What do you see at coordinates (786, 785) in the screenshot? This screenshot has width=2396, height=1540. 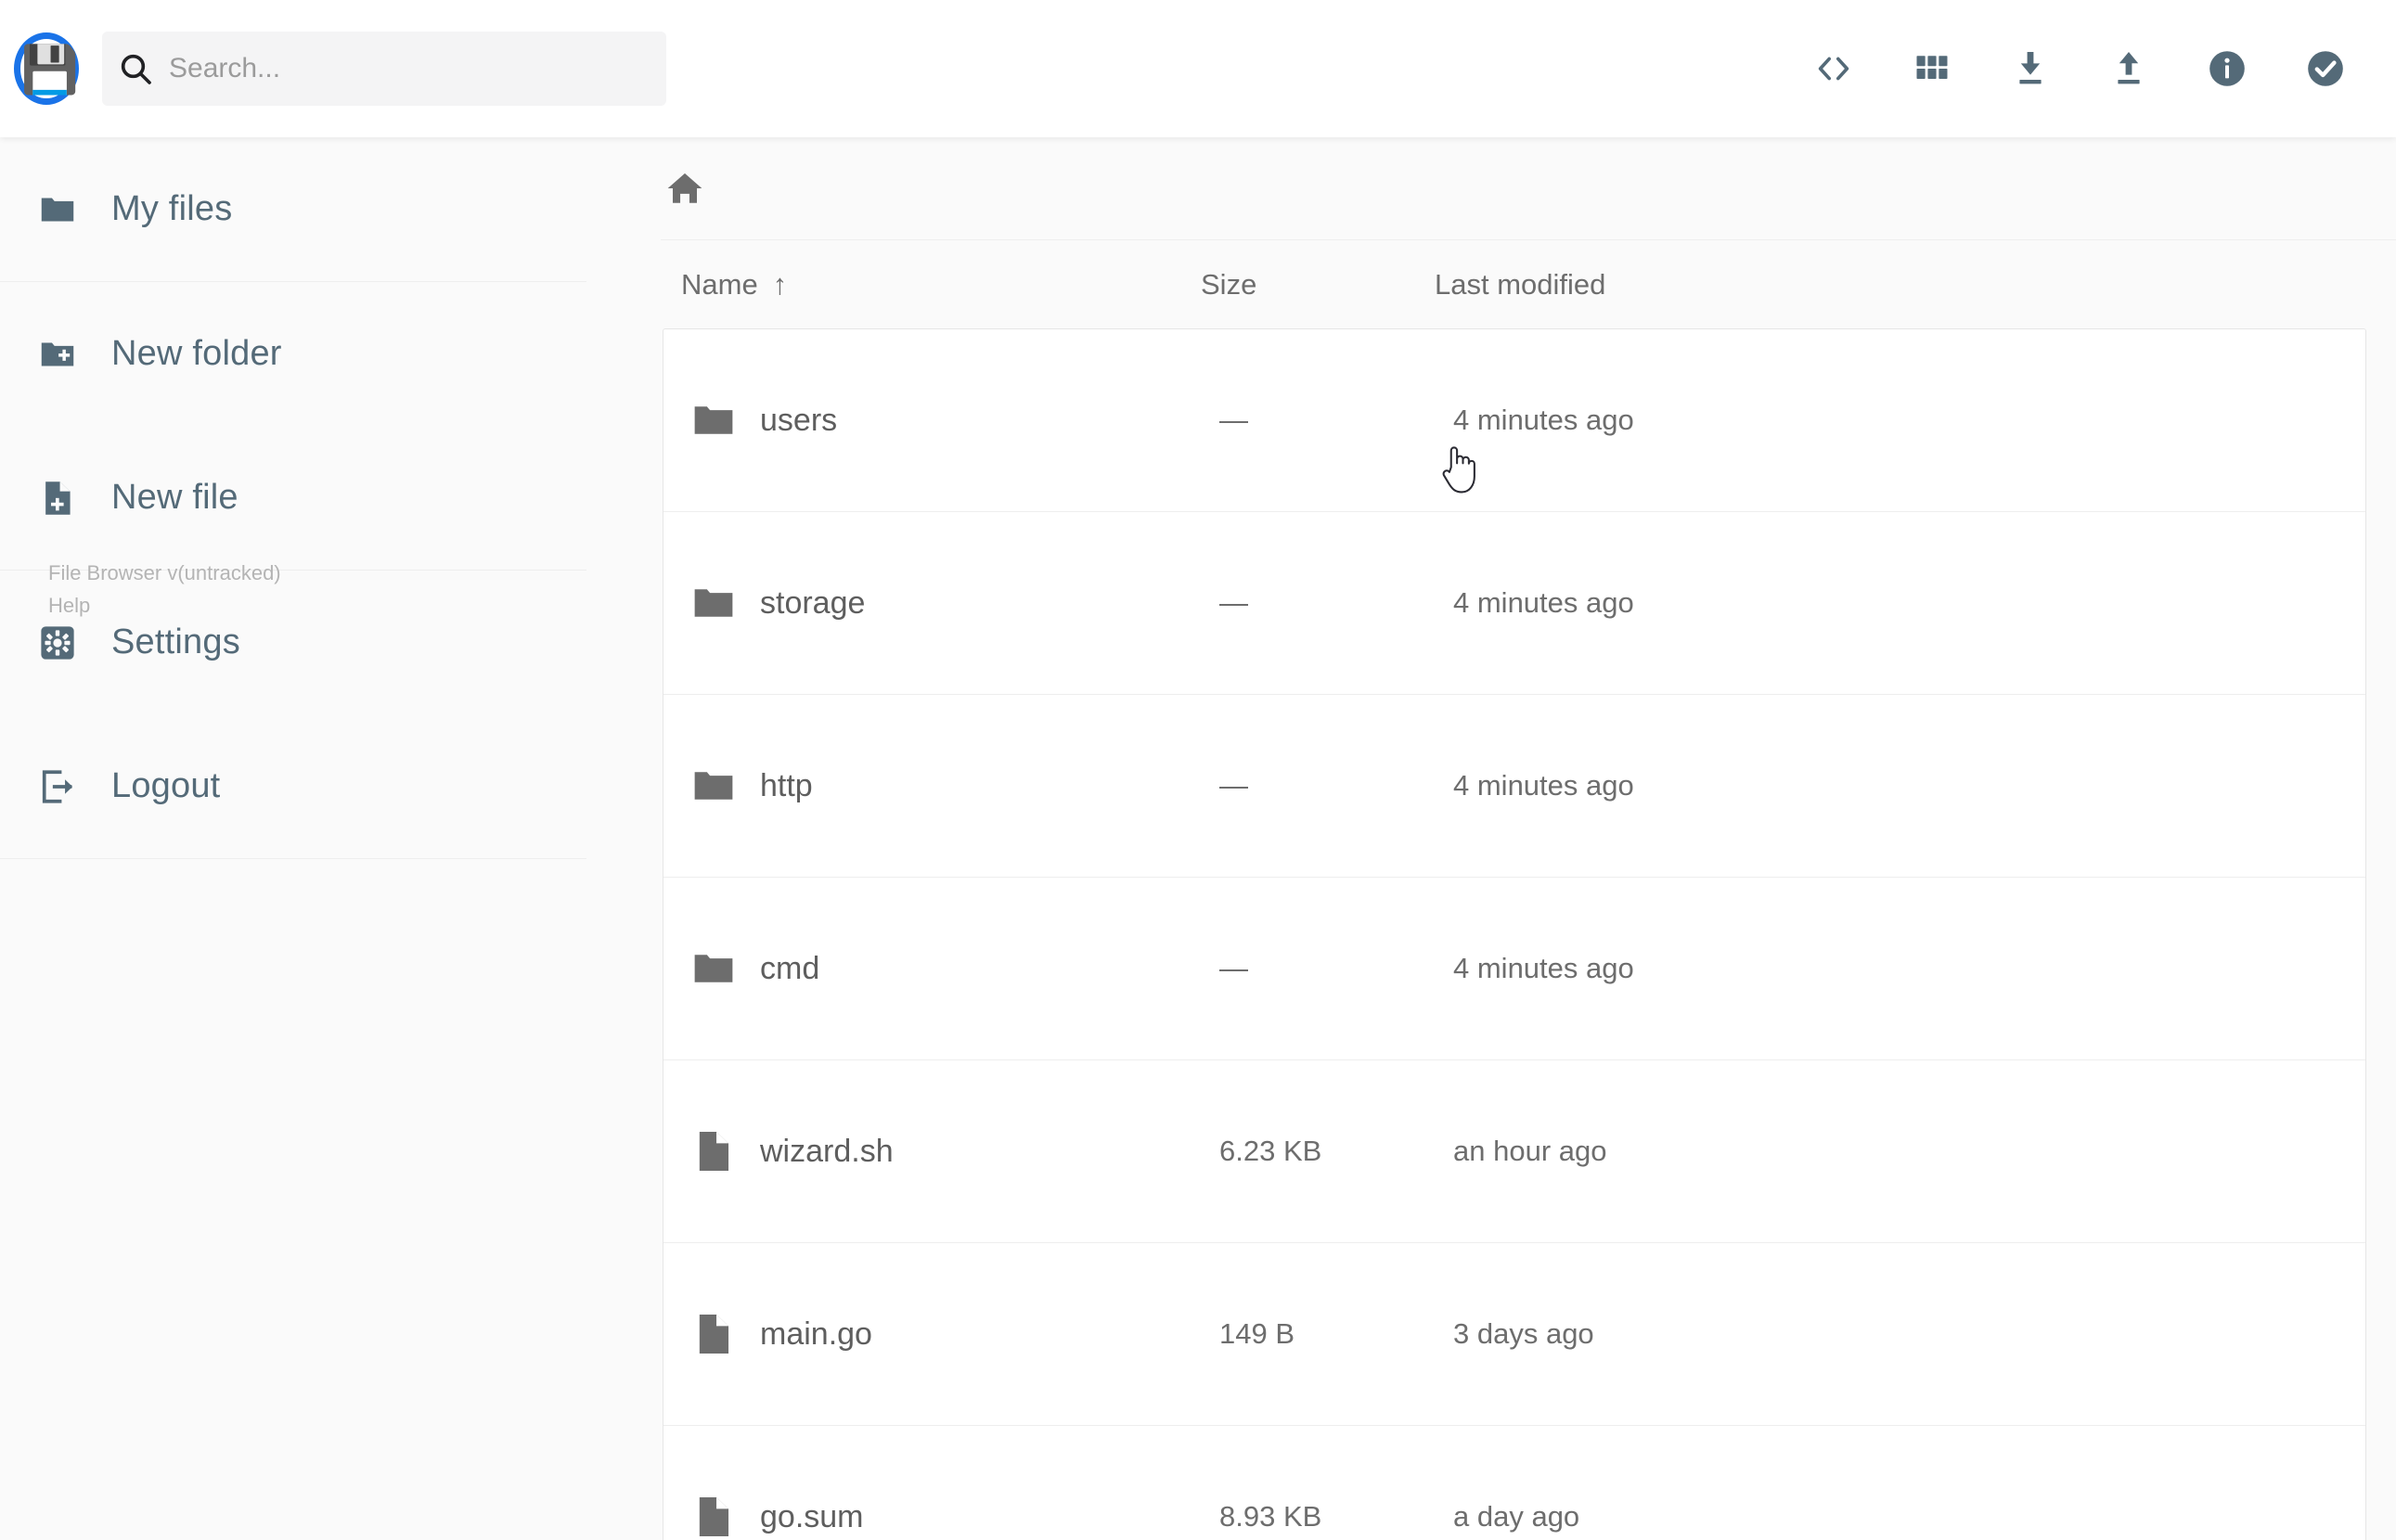 I see `file-name: http` at bounding box center [786, 785].